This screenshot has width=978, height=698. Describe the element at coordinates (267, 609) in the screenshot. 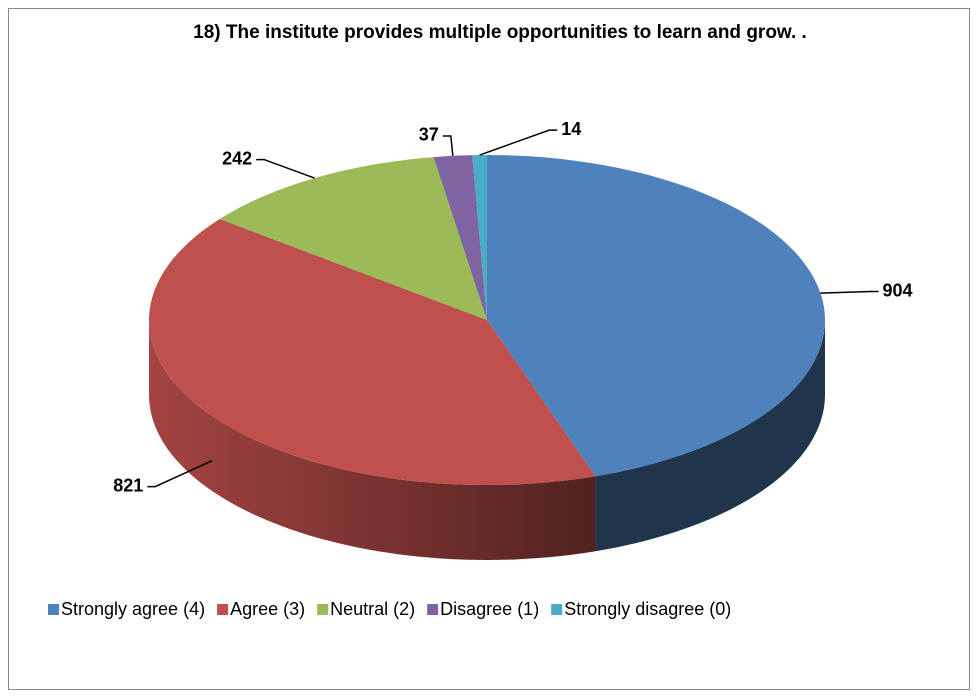

I see `legend-label: Agree (3)` at that location.